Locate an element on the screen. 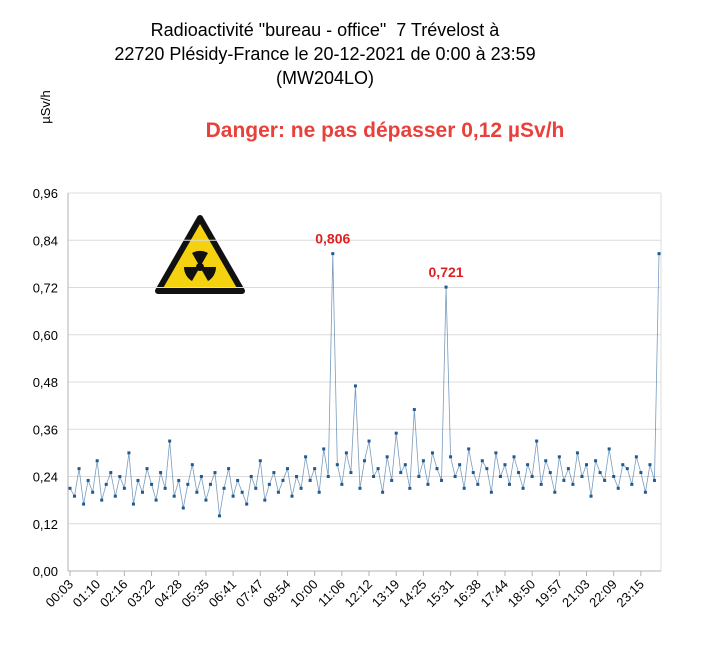 This screenshot has height=661, width=701. data-label: 0,806 is located at coordinates (332, 239).